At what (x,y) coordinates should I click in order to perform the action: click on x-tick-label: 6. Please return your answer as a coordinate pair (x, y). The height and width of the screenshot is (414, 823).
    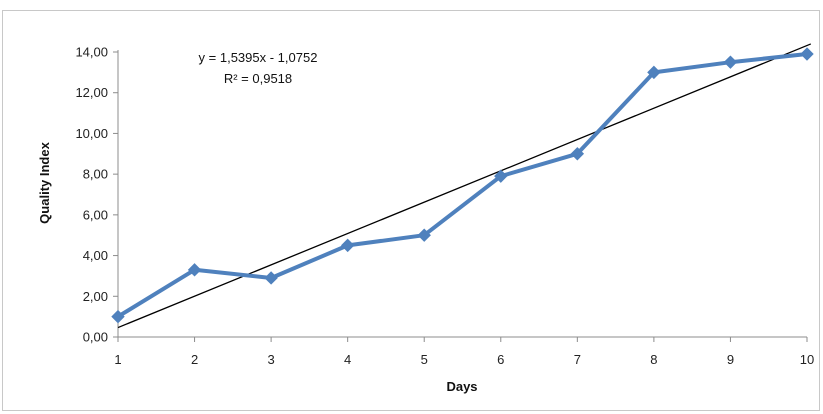
    Looking at the image, I should click on (500, 359).